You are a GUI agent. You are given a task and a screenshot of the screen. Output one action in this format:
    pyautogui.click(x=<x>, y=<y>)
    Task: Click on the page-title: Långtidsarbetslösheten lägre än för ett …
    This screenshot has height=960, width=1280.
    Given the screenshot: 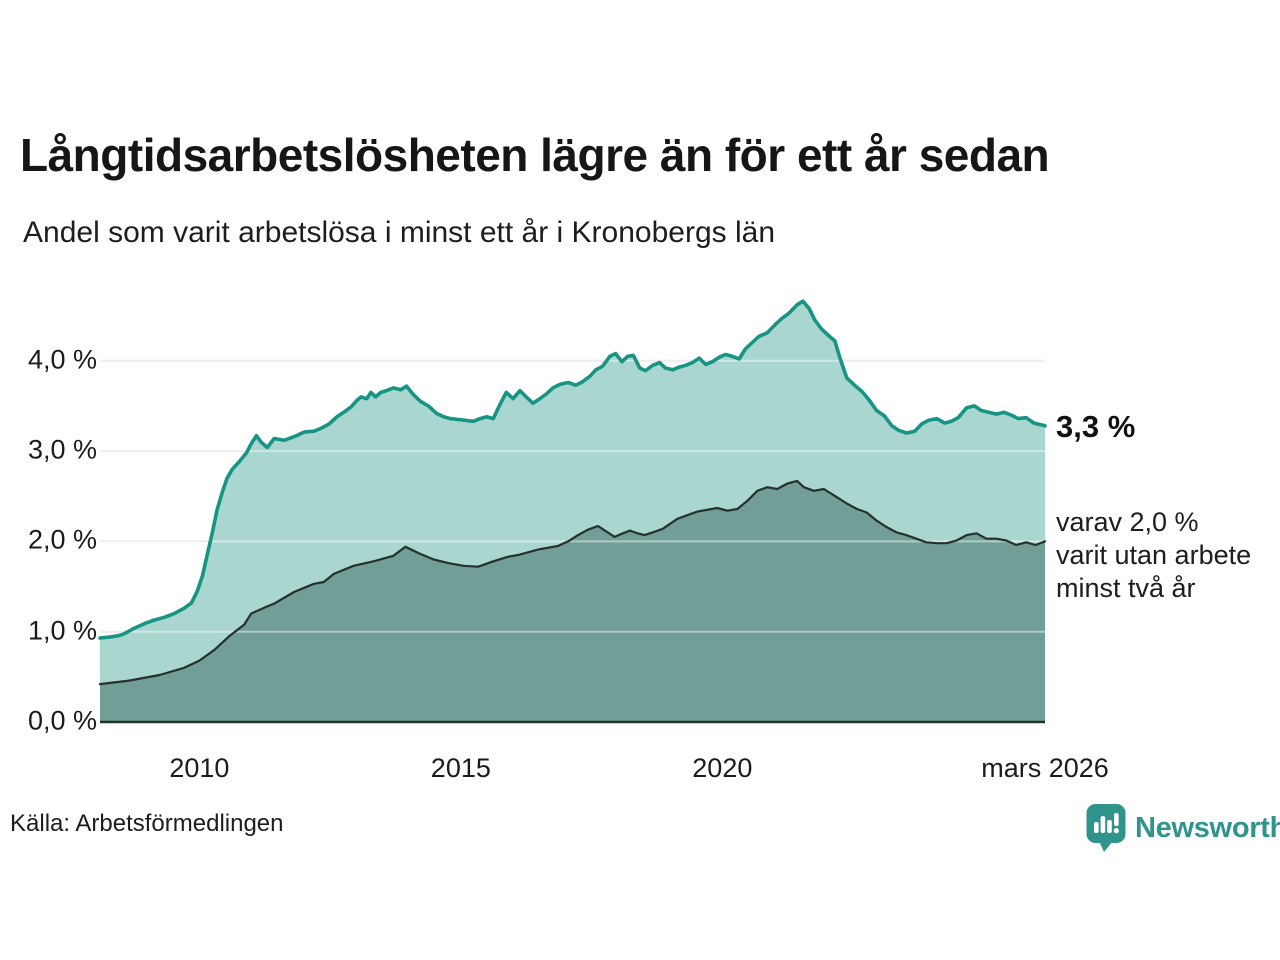 What is the action you would take?
    pyautogui.click(x=535, y=155)
    